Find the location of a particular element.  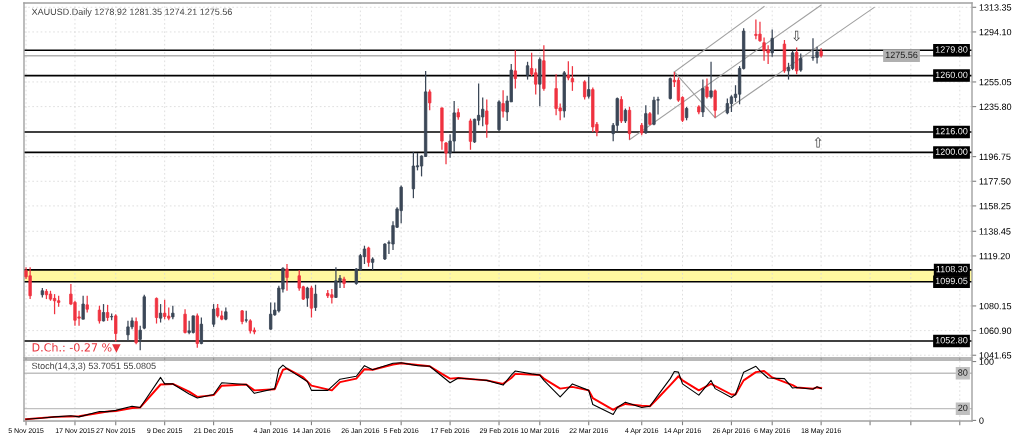

y-tick-label: 1060.90 is located at coordinates (995, 330).